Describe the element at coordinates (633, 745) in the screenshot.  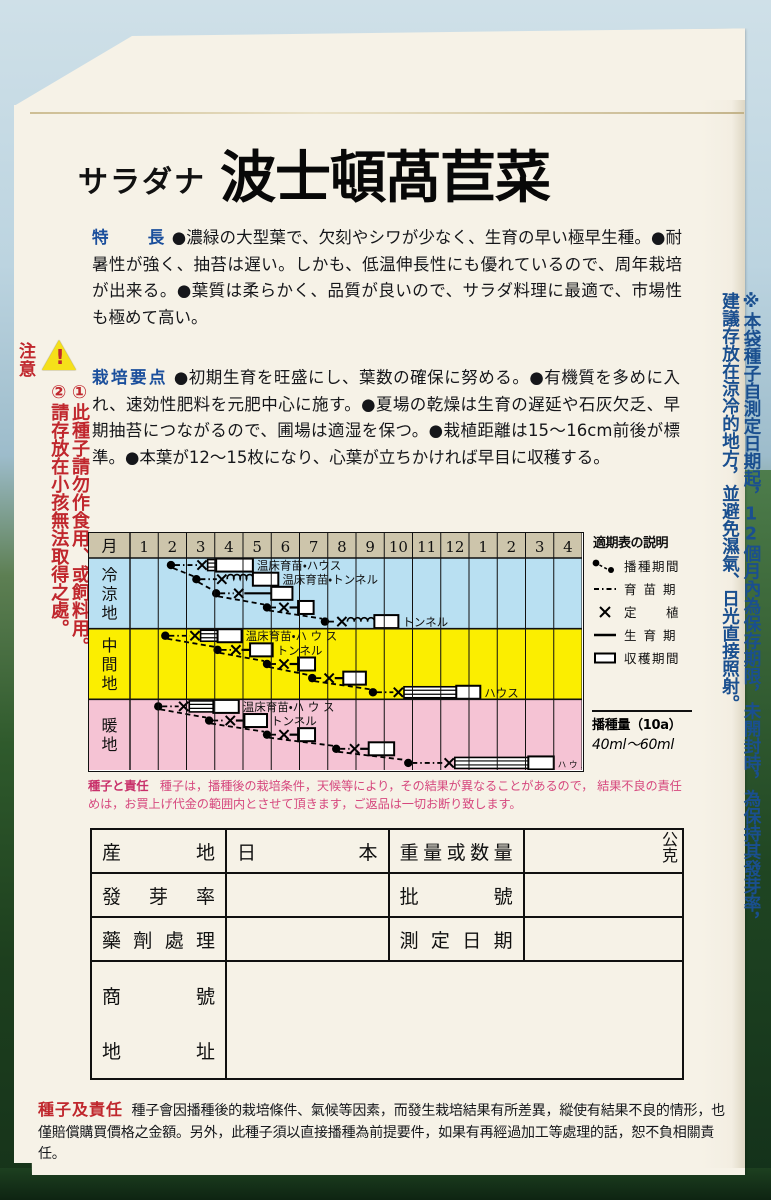
I see `seed-amount-value: 40ml〜60ml` at that location.